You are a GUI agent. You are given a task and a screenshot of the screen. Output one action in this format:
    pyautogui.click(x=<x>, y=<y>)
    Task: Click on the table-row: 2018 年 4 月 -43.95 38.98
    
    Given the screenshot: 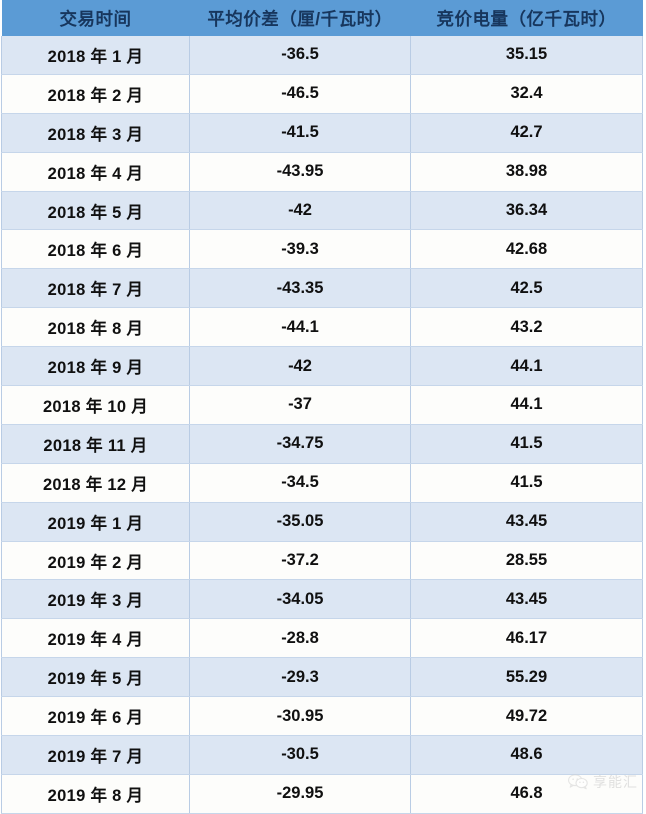 What is the action you would take?
    pyautogui.click(x=322, y=172)
    